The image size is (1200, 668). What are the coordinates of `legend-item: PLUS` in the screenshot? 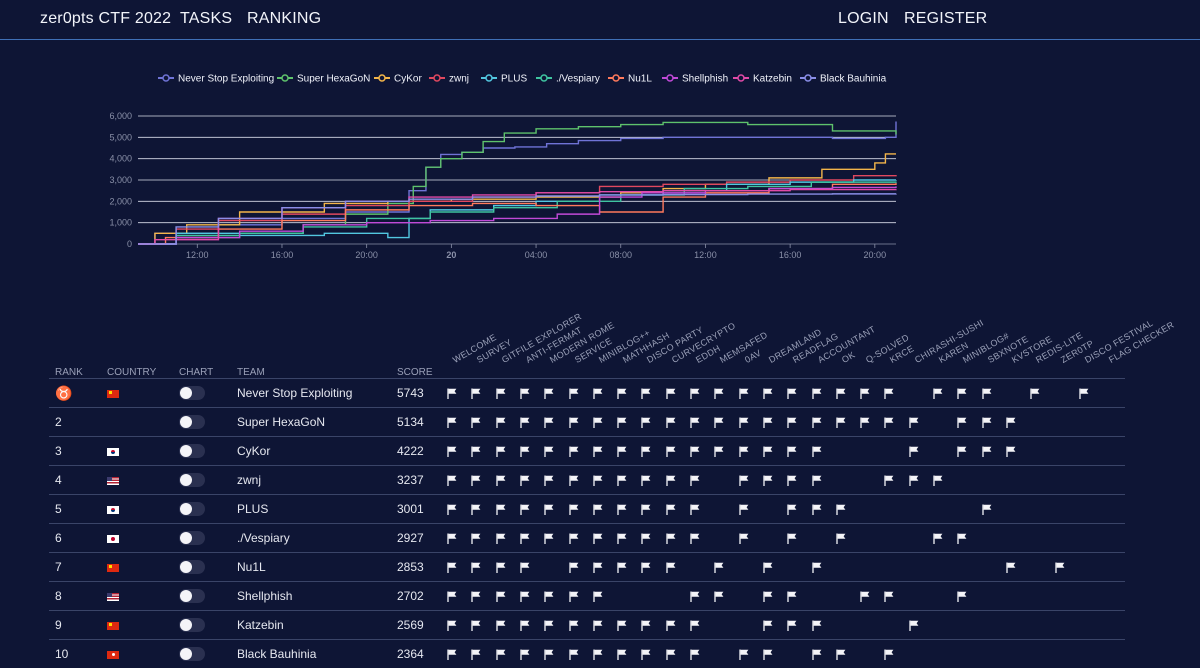 It's located at (504, 79).